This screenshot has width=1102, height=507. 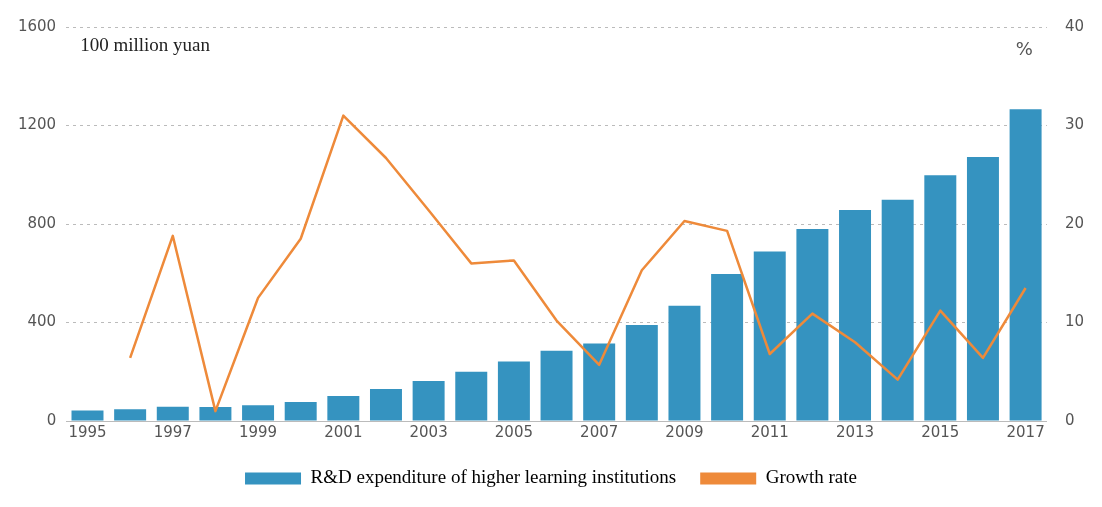 I want to click on y2-tick-label: 20, so click(x=1074, y=222).